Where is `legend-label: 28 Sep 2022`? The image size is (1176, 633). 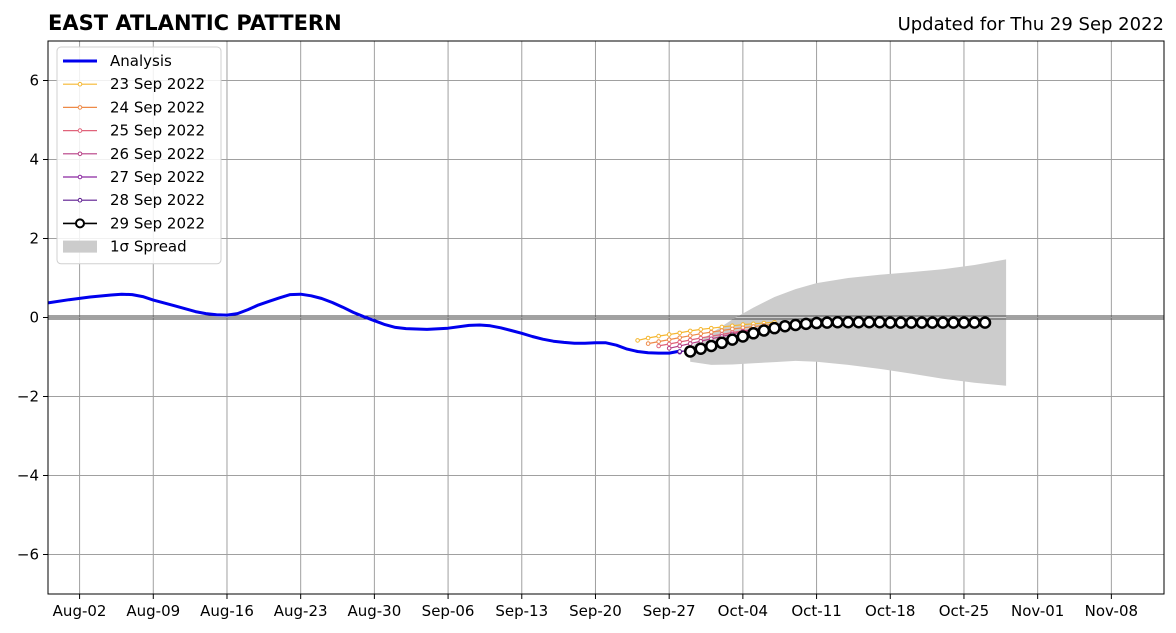
legend-label: 28 Sep 2022 is located at coordinates (157, 200).